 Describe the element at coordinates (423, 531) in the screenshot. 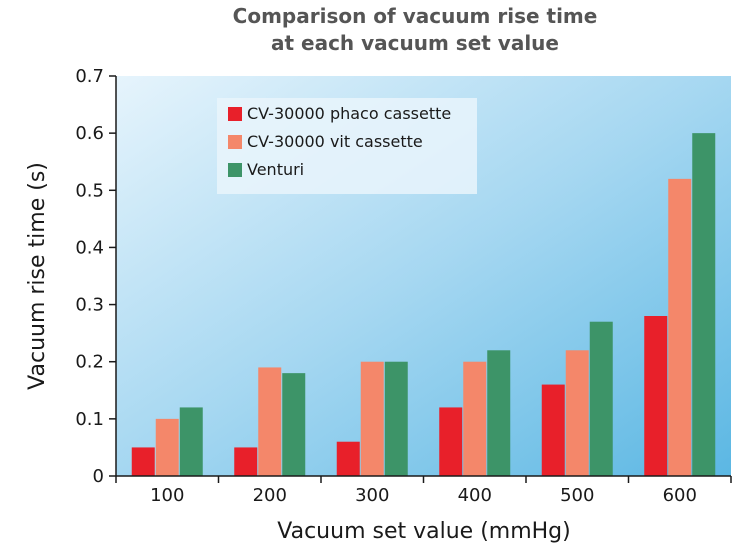

I see `x-axis-label: Vacuum set value (mmHg)` at that location.